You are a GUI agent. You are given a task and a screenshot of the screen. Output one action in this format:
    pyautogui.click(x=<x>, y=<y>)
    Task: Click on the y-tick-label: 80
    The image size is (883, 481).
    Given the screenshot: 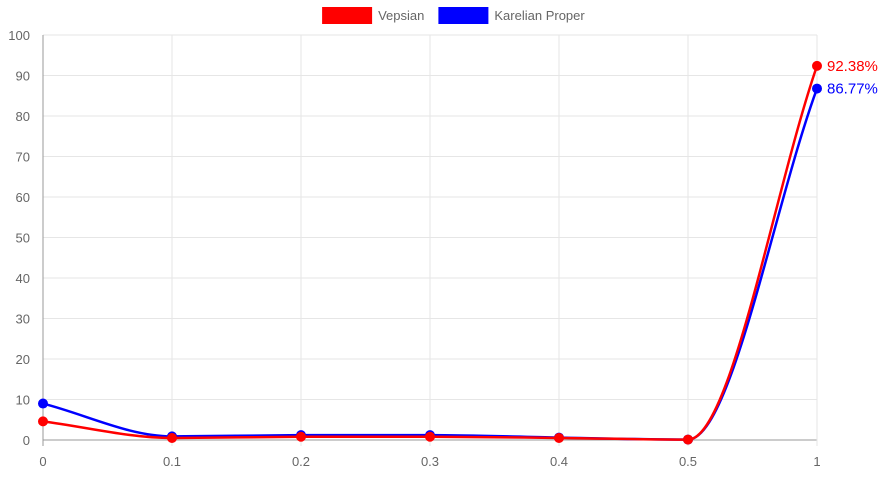 What is the action you would take?
    pyautogui.click(x=23, y=116)
    